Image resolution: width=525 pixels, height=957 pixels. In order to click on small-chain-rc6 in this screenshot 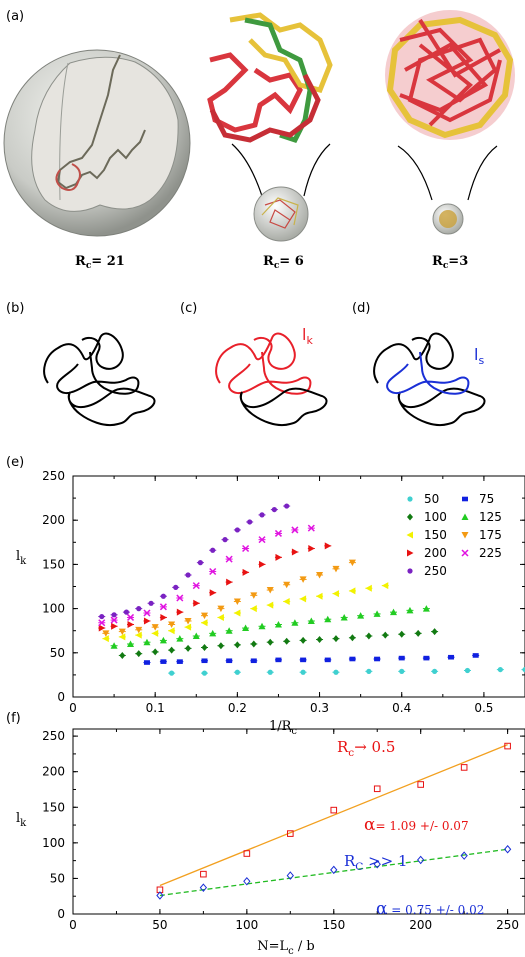, I will do `click(280, 214)`.